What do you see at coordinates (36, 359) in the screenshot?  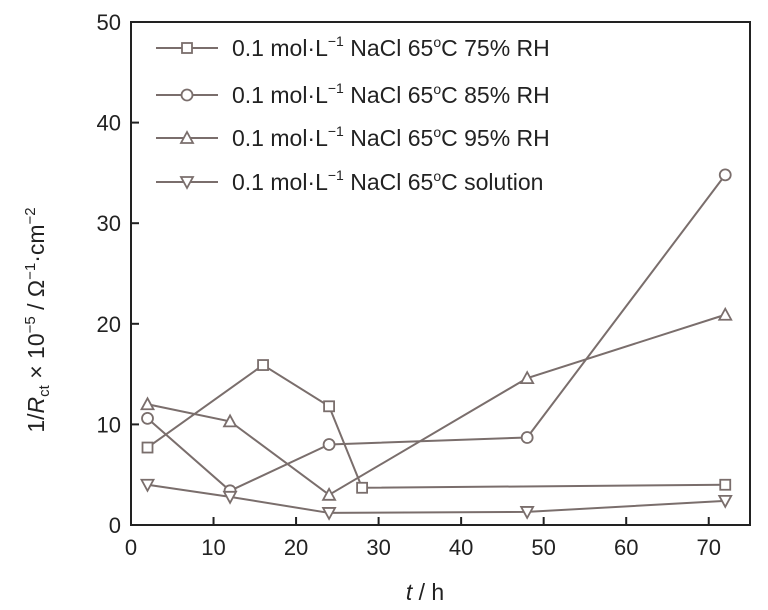 I see `y-axis-part: × 10` at bounding box center [36, 359].